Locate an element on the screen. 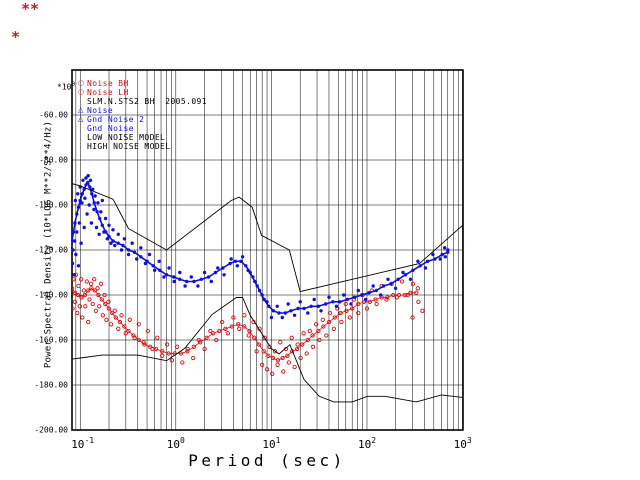  x-tick-label: 10¹ is located at coordinates (271, 443).